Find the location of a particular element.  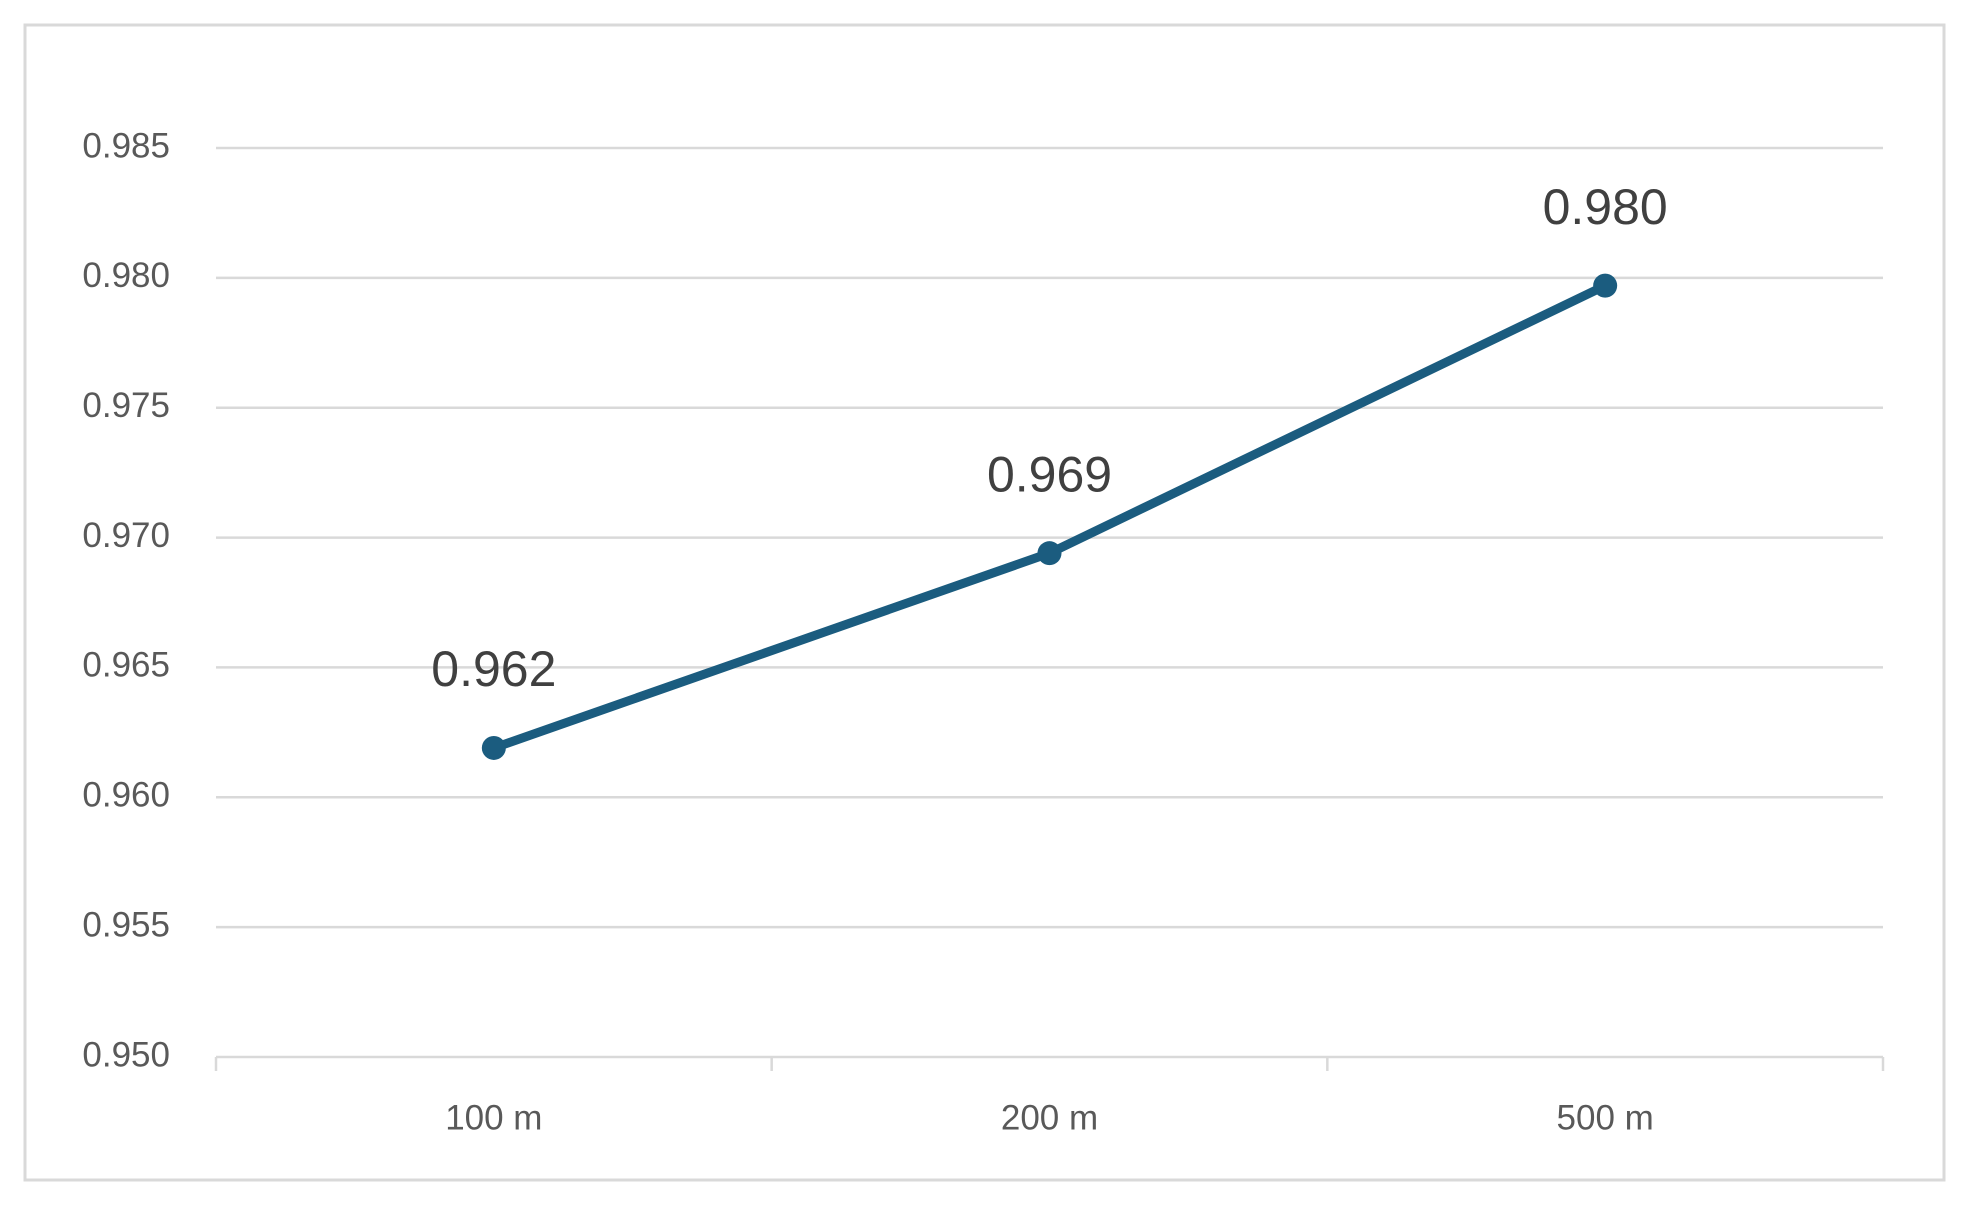

data-label: 0.969 is located at coordinates (1049, 474).